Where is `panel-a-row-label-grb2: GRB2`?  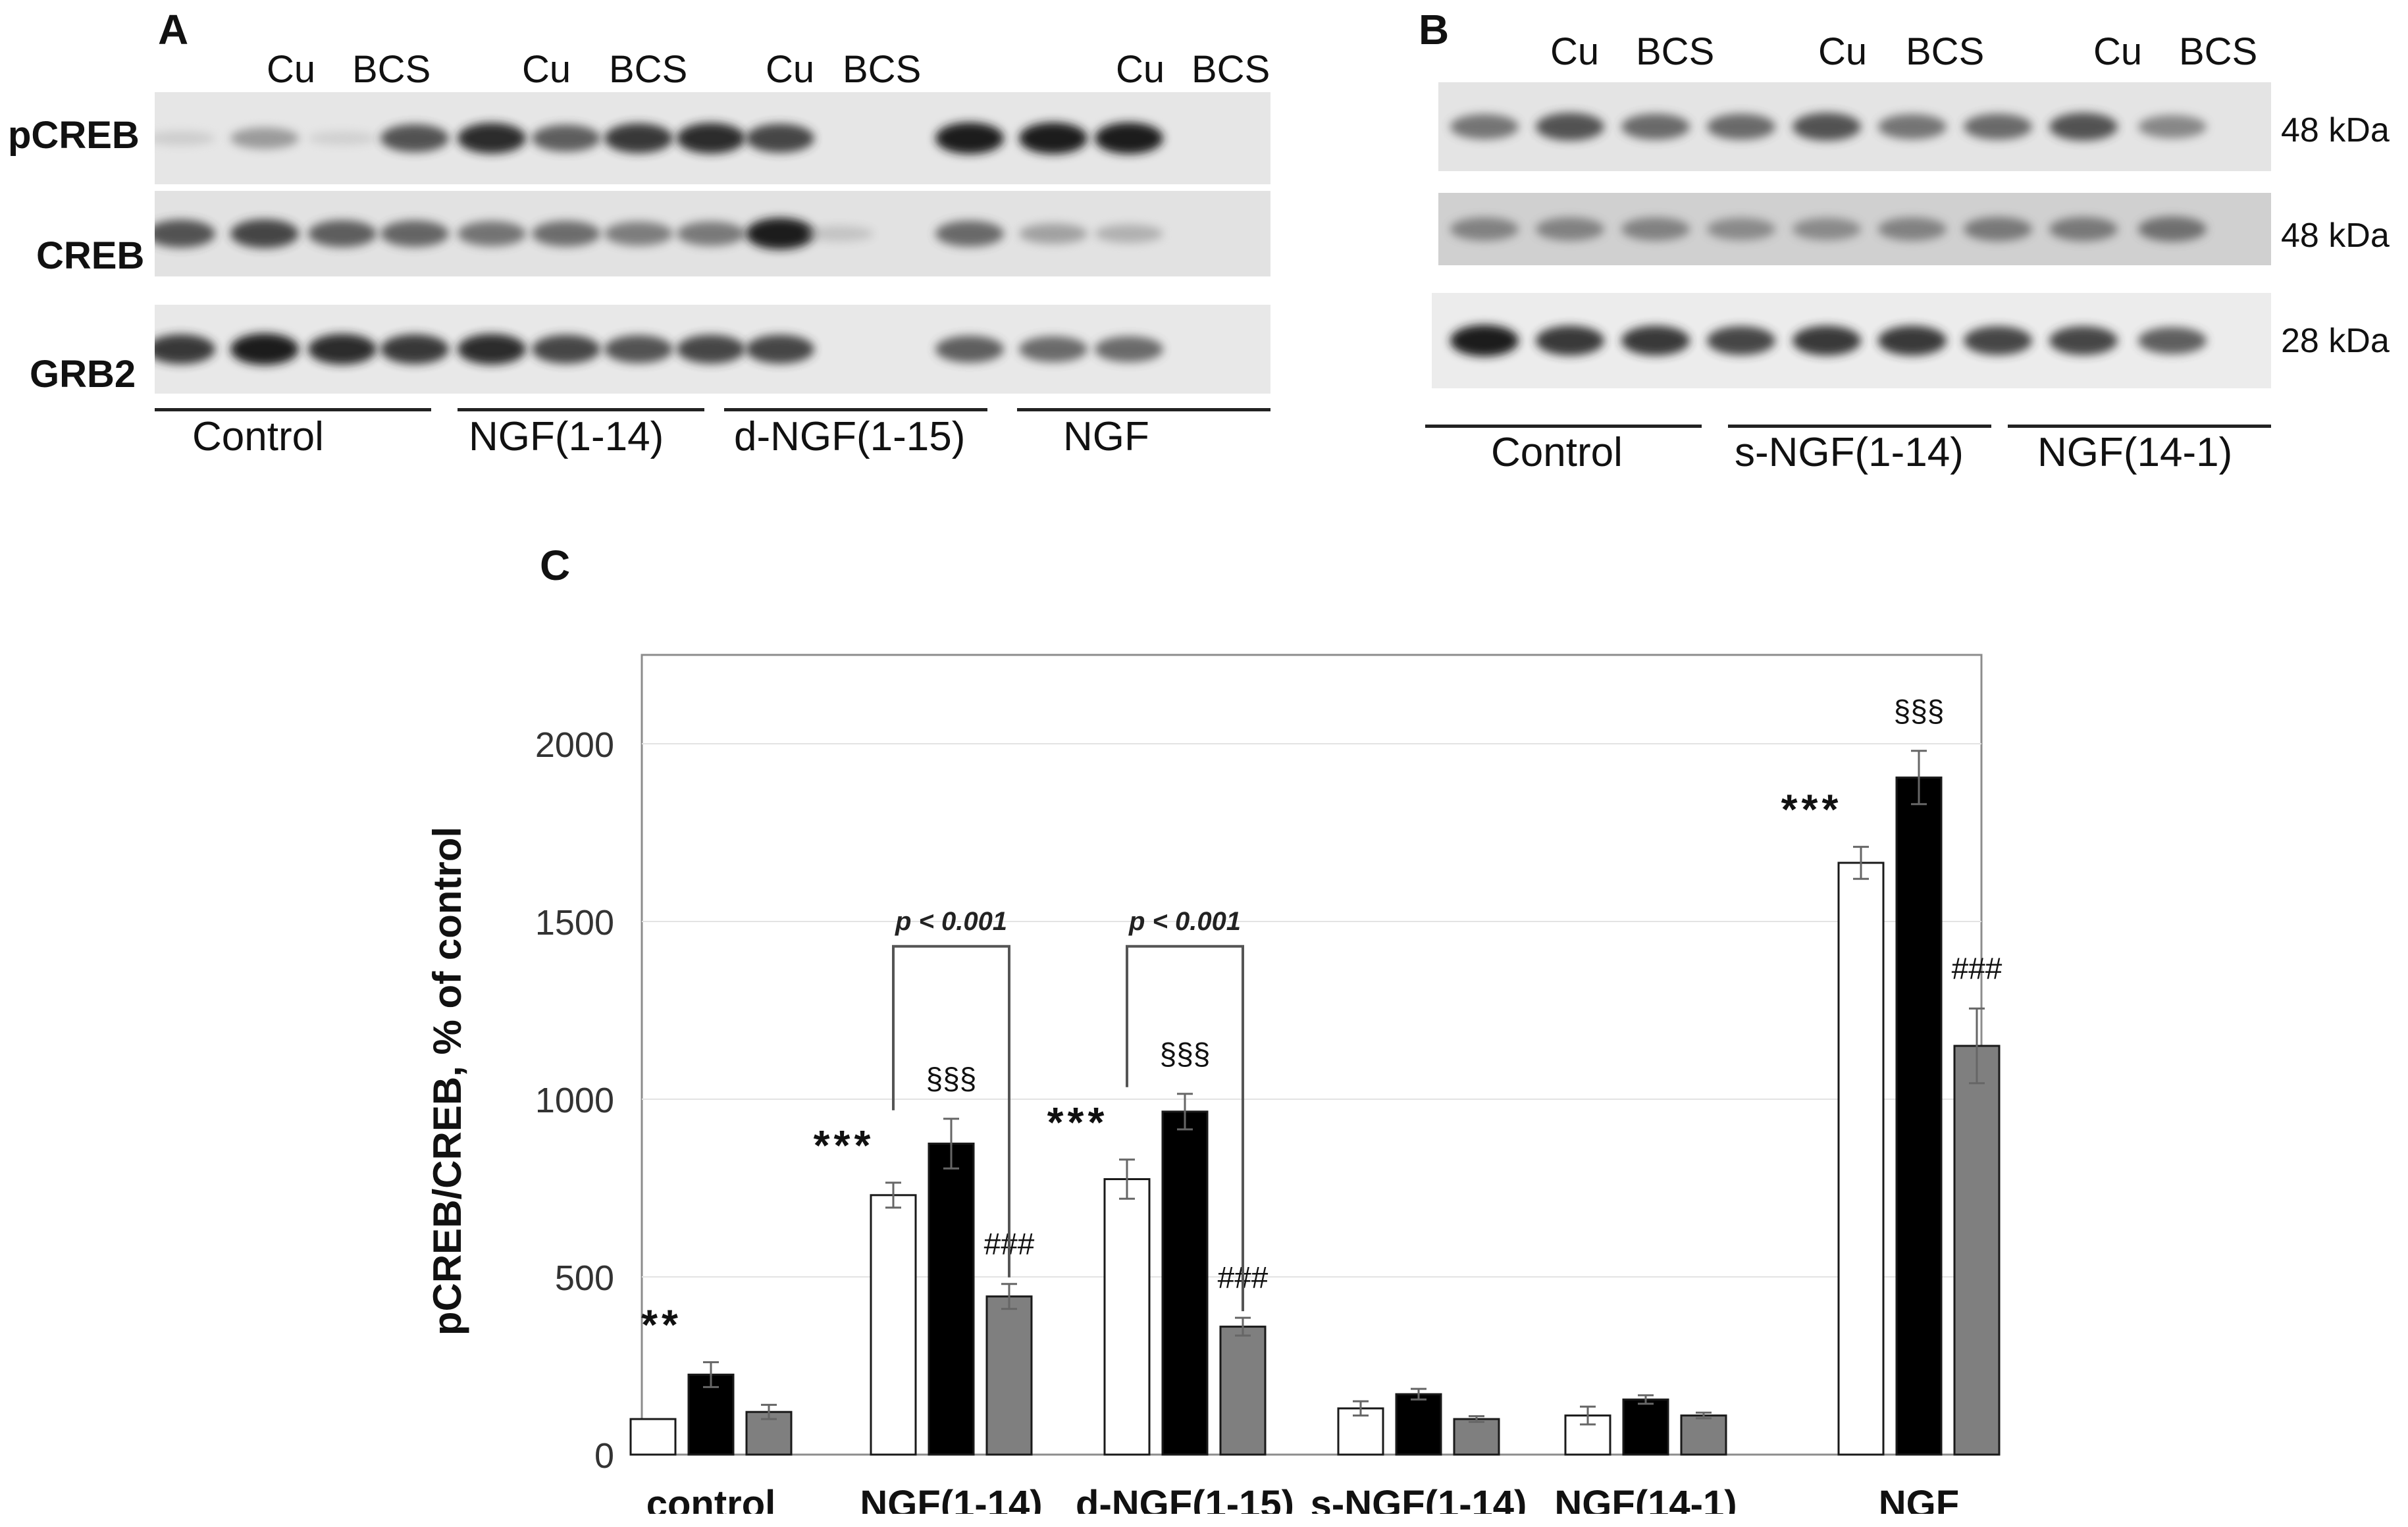 panel-a-row-label-grb2: GRB2 is located at coordinates (83, 374).